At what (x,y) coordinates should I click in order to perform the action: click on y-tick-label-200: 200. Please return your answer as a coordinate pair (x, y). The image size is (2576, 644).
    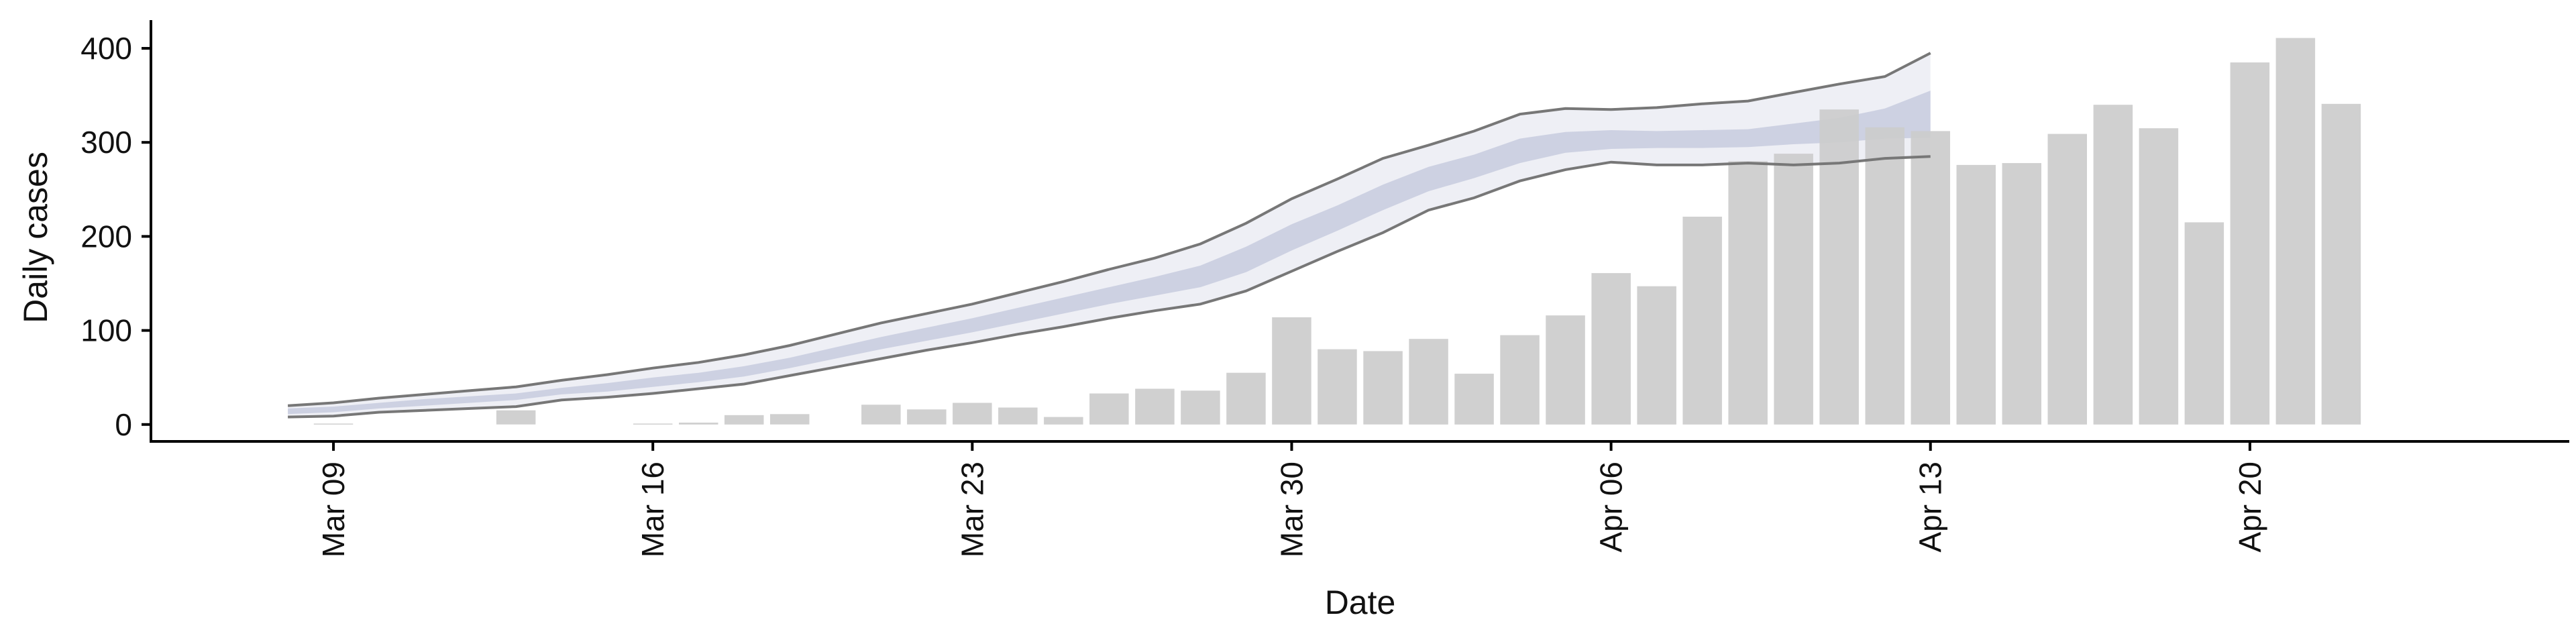
    Looking at the image, I should click on (106, 236).